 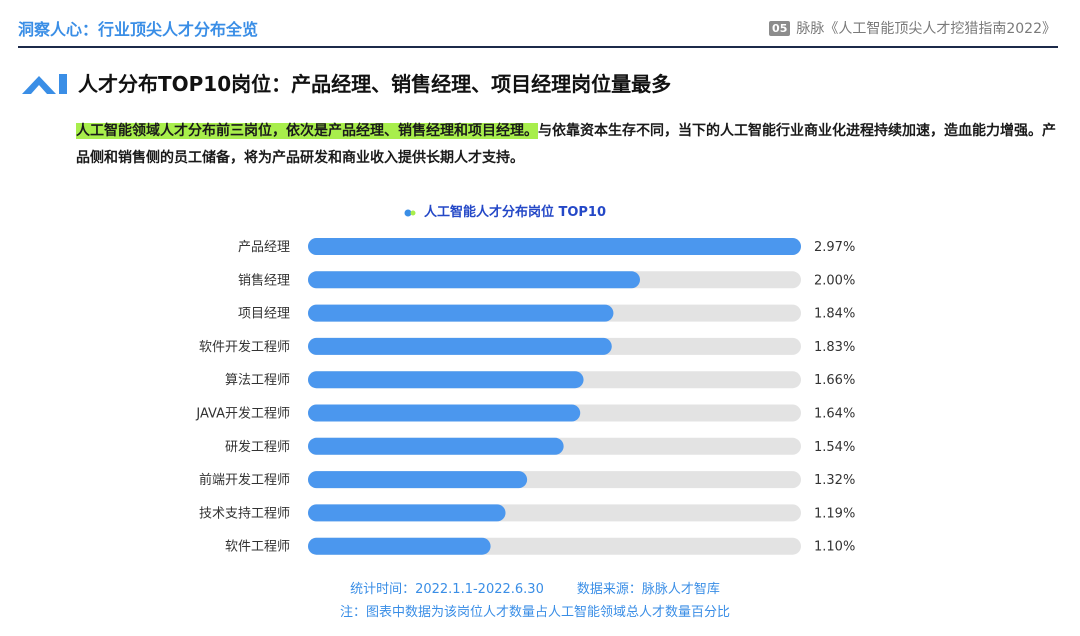 I want to click on category-label: JAVA开发工程师, so click(x=242, y=414).